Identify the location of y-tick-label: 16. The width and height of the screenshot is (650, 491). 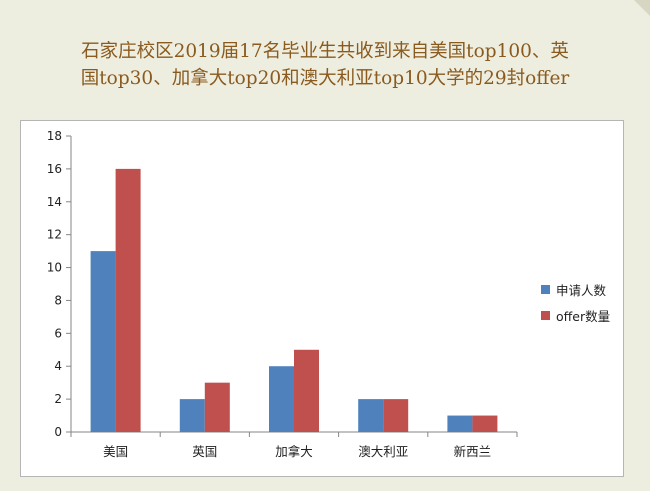
(54, 169).